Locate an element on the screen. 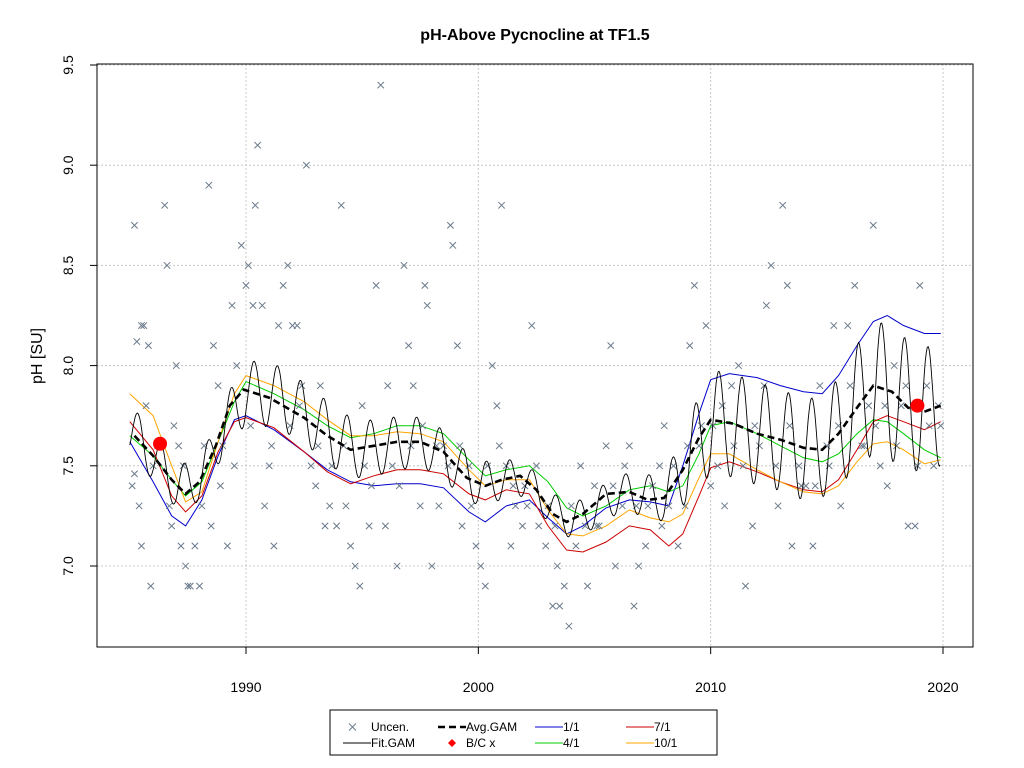 The image size is (1024, 768). avg-gam-curve is located at coordinates (537, 454).